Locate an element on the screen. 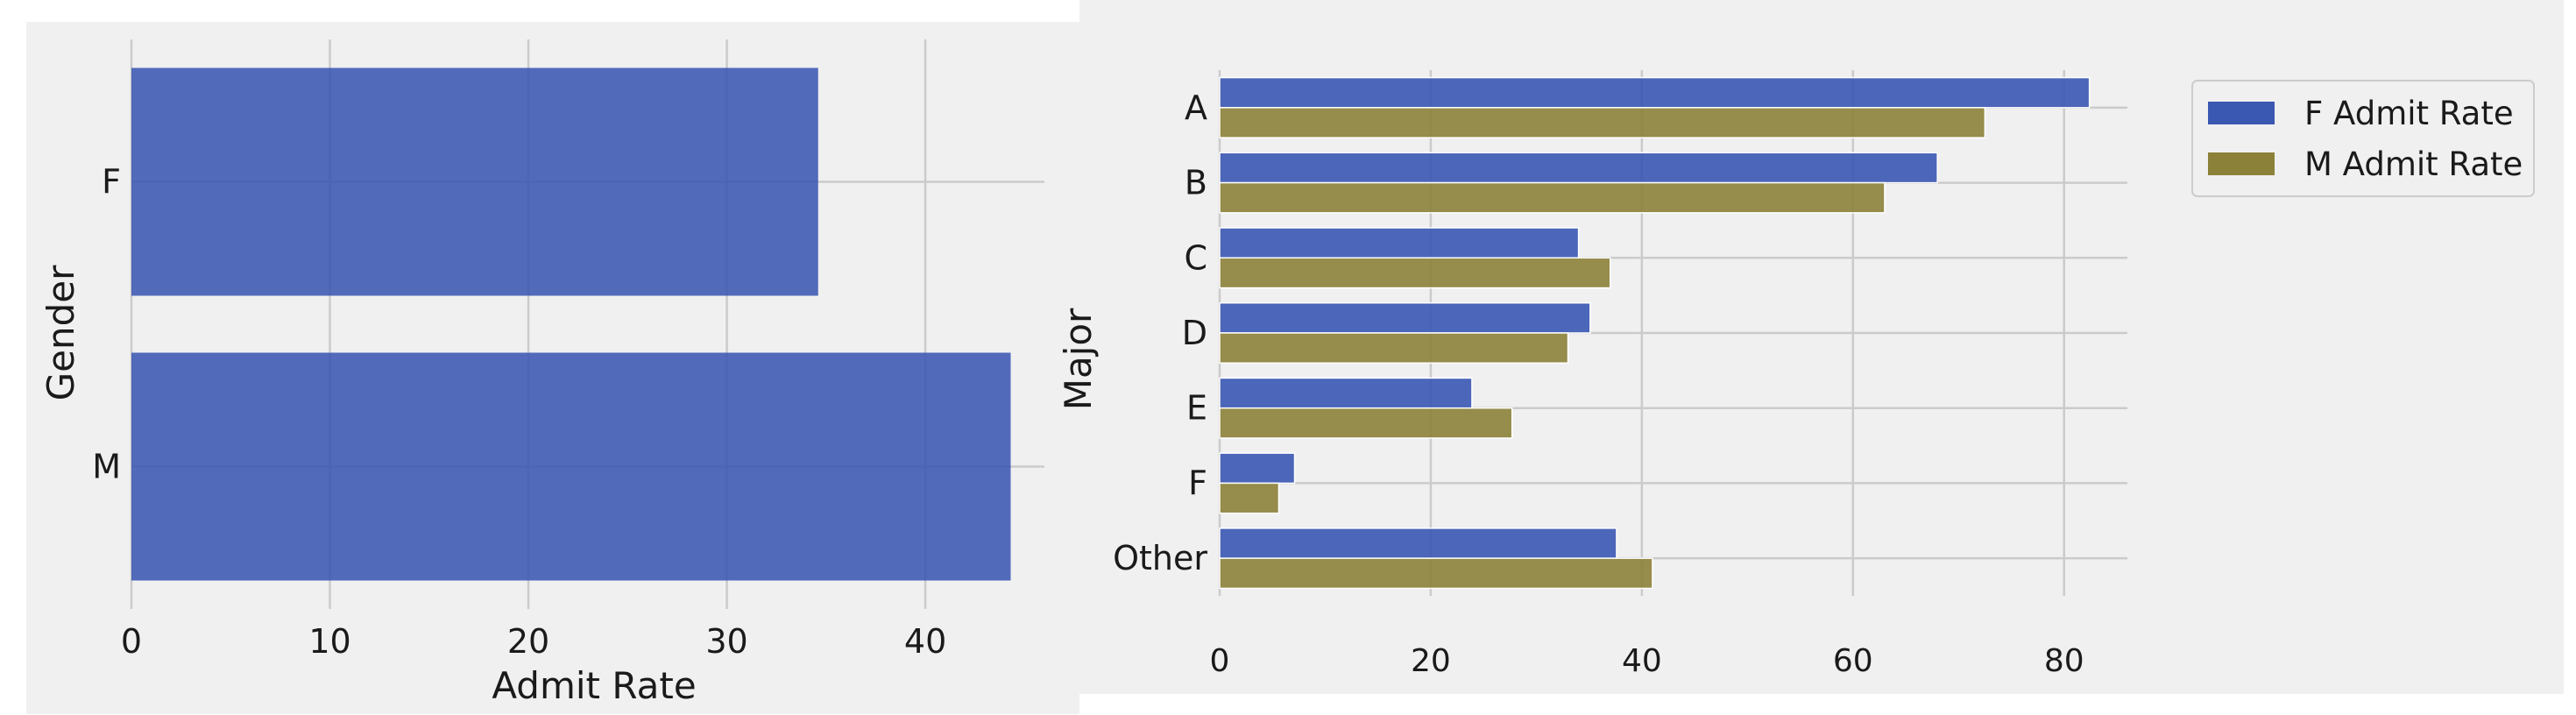  chart1-x-tick-label-10: 10 is located at coordinates (329, 641).